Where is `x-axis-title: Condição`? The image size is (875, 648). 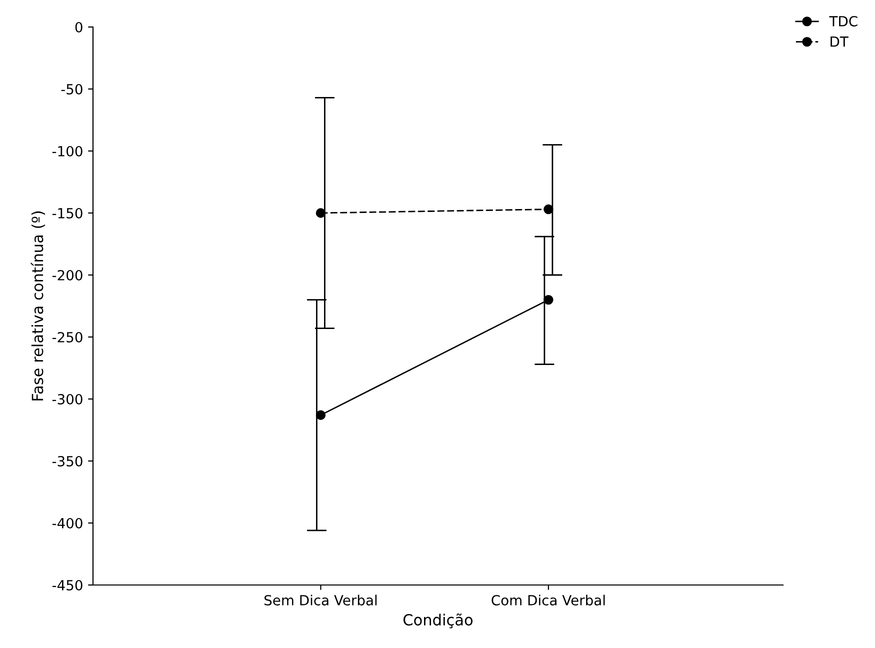 x-axis-title: Condição is located at coordinates (438, 620).